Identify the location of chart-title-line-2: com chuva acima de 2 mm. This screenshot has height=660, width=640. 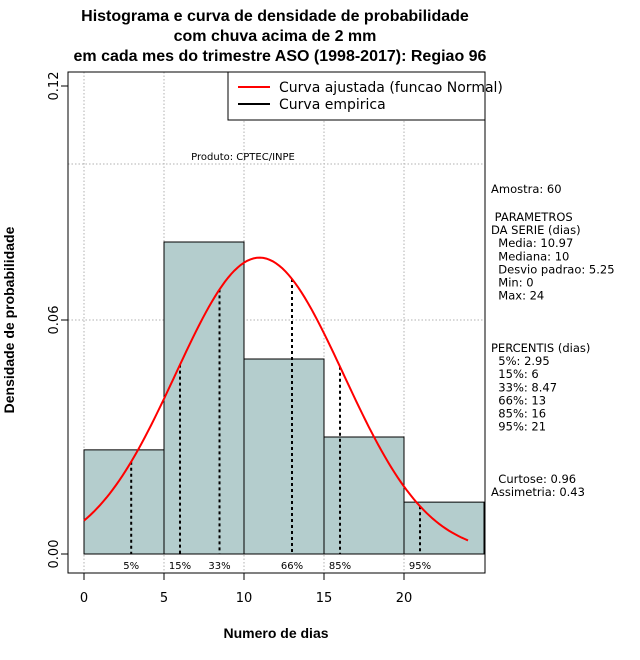
(275, 36).